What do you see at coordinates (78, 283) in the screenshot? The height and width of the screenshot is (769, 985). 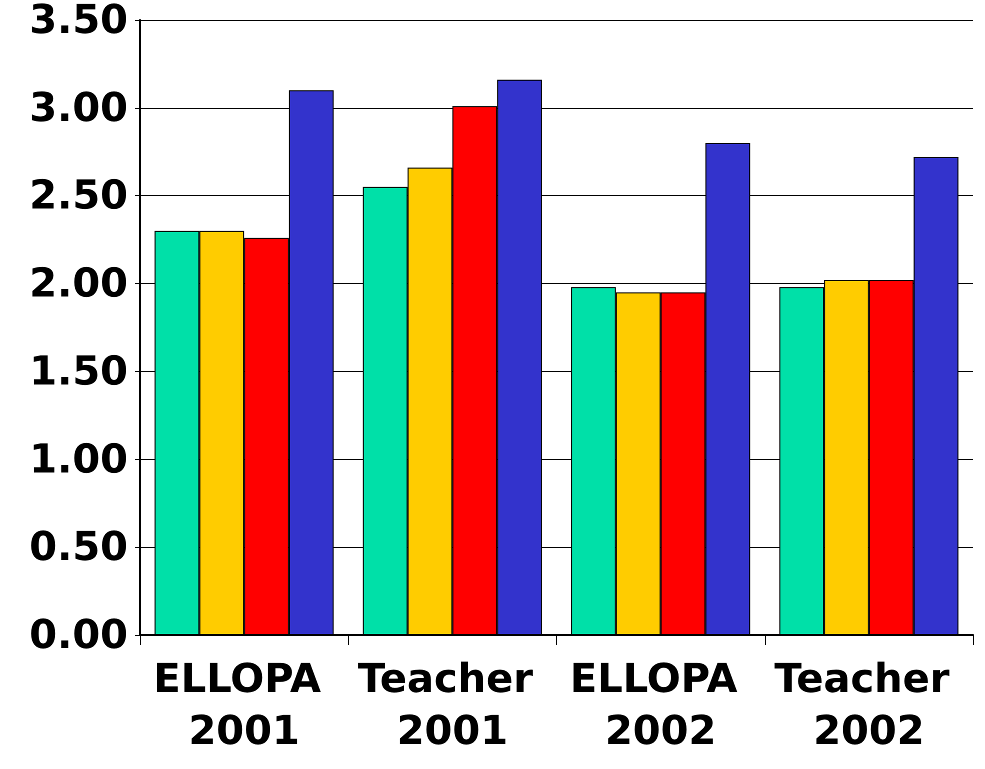 I see `y-tick-label: 2.00` at bounding box center [78, 283].